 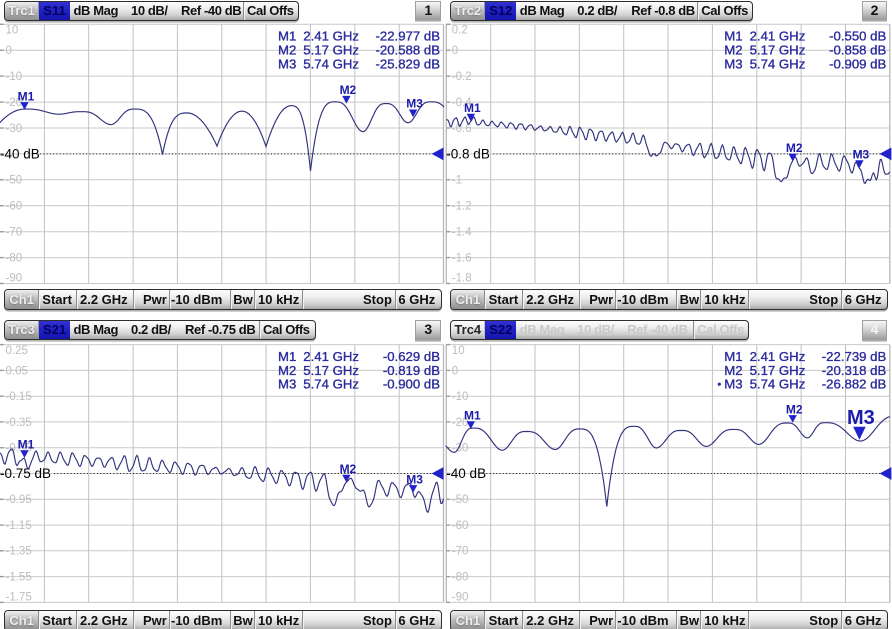 What do you see at coordinates (19, 500) in the screenshot?
I see `svg-text: -0.95` at bounding box center [19, 500].